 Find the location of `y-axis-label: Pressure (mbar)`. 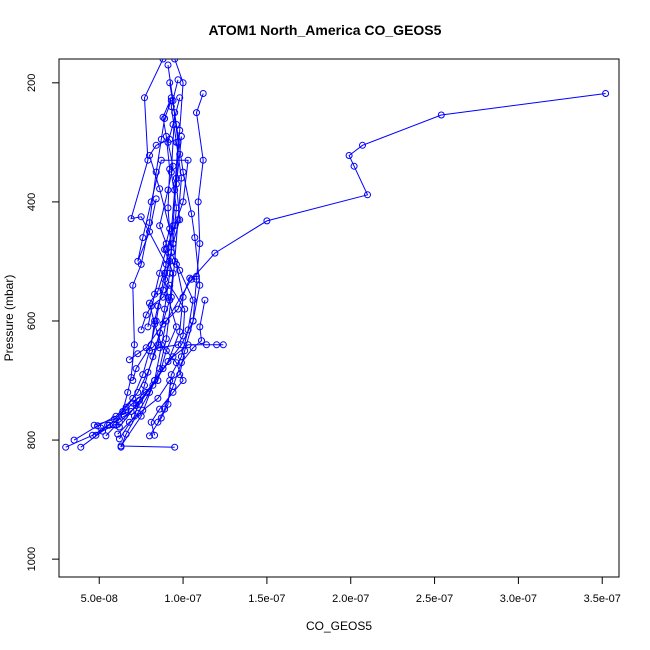

y-axis-label: Pressure (mbar) is located at coordinates (9, 318).